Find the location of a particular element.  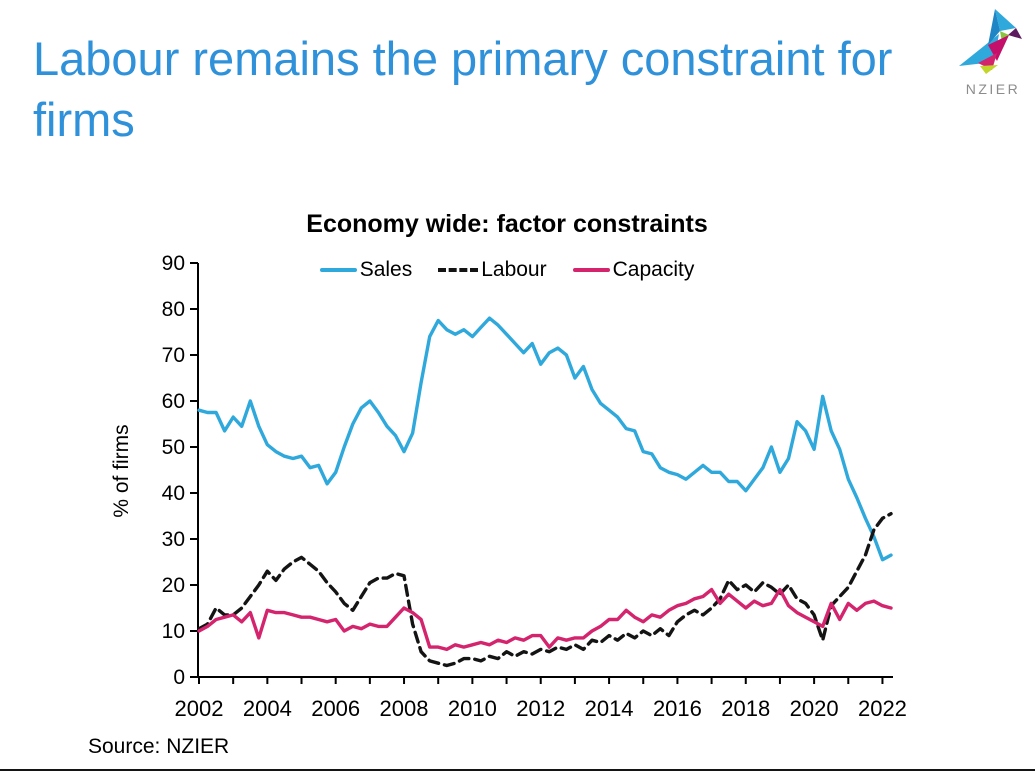

svg-text: 30 is located at coordinates (173, 539).